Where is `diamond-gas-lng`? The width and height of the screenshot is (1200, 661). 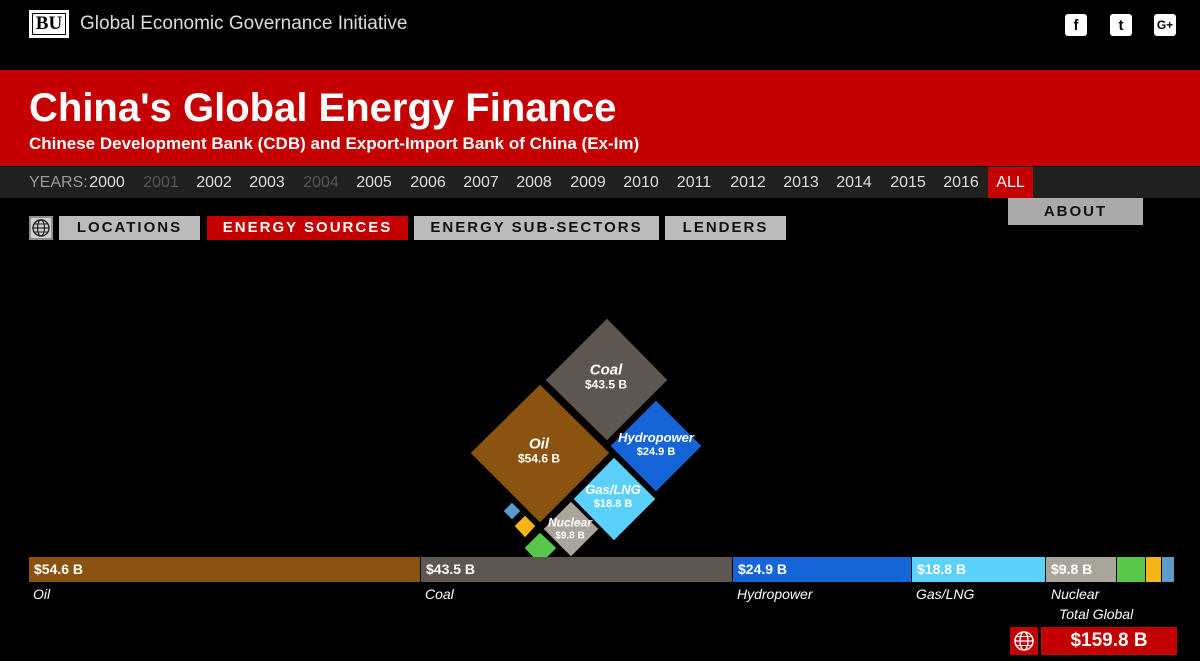
diamond-gas-lng is located at coordinates (614, 499).